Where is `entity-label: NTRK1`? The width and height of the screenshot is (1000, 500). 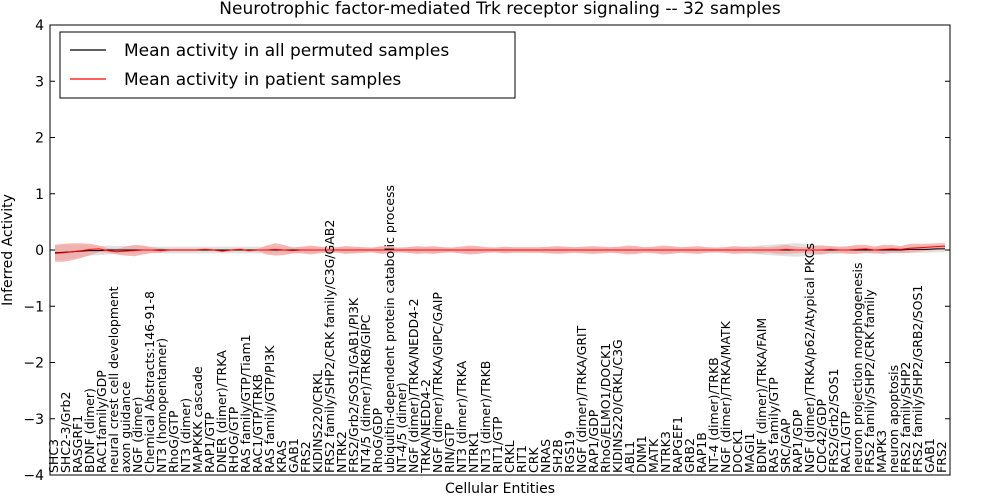 entity-label: NTRK1 is located at coordinates (473, 452).